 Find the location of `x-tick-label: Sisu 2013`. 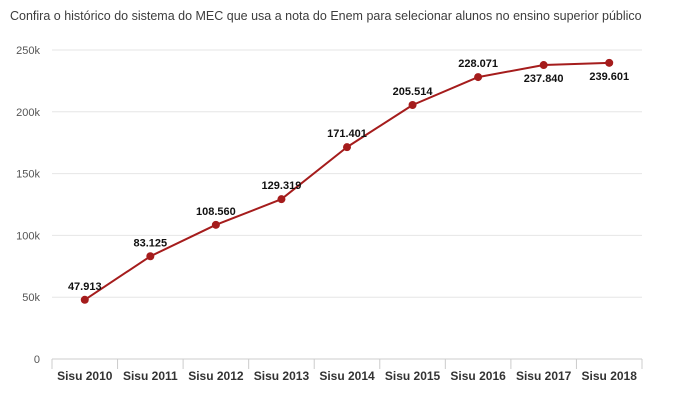

x-tick-label: Sisu 2013 is located at coordinates (282, 376).